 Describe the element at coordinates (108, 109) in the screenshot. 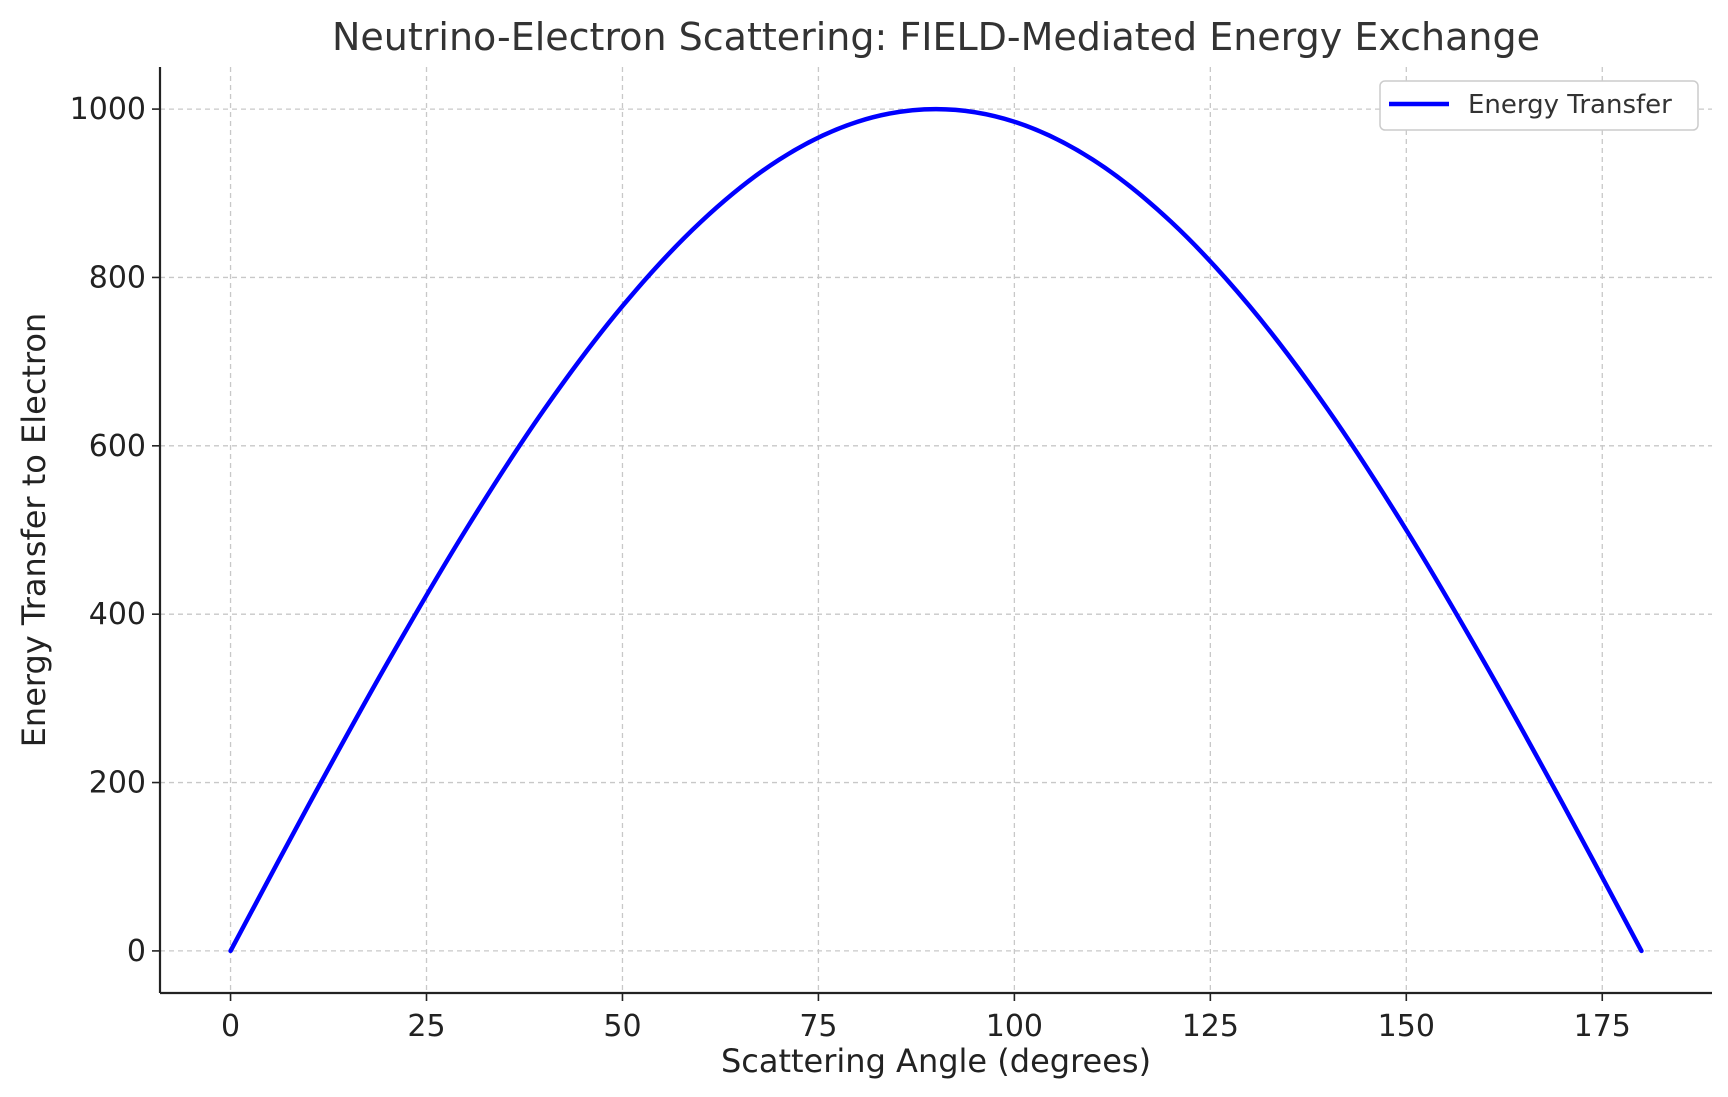

I see `y-tick-label: 1000` at that location.